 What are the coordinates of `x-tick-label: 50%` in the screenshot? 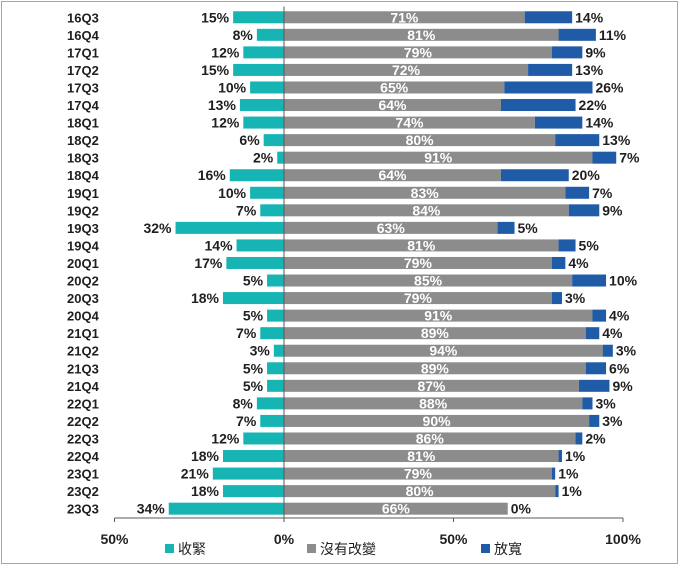 It's located at (114, 539).